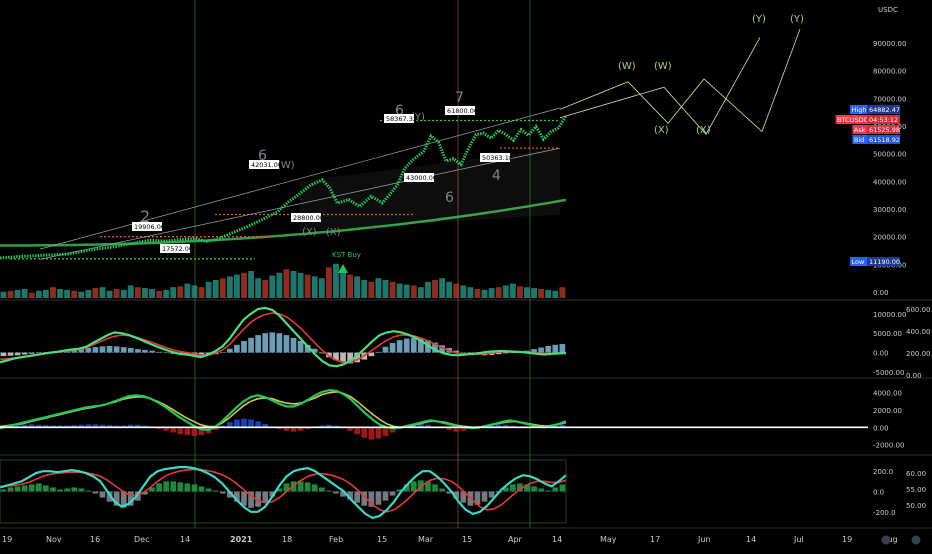  Describe the element at coordinates (878, 493) in the screenshot. I see `rsi-axis-label: 0.0` at that location.